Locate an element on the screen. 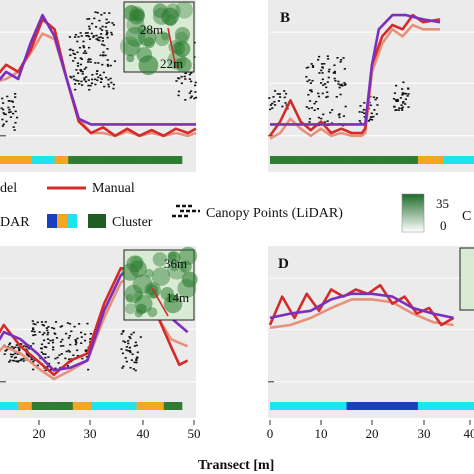 This screenshot has width=474, height=474. legend-colorbar-tail: C is located at coordinates (466, 216).